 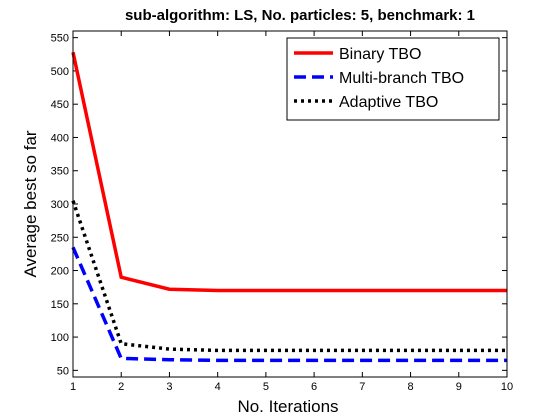 What do you see at coordinates (30, 203) in the screenshot?
I see `y-axis-label: Average best so far` at bounding box center [30, 203].